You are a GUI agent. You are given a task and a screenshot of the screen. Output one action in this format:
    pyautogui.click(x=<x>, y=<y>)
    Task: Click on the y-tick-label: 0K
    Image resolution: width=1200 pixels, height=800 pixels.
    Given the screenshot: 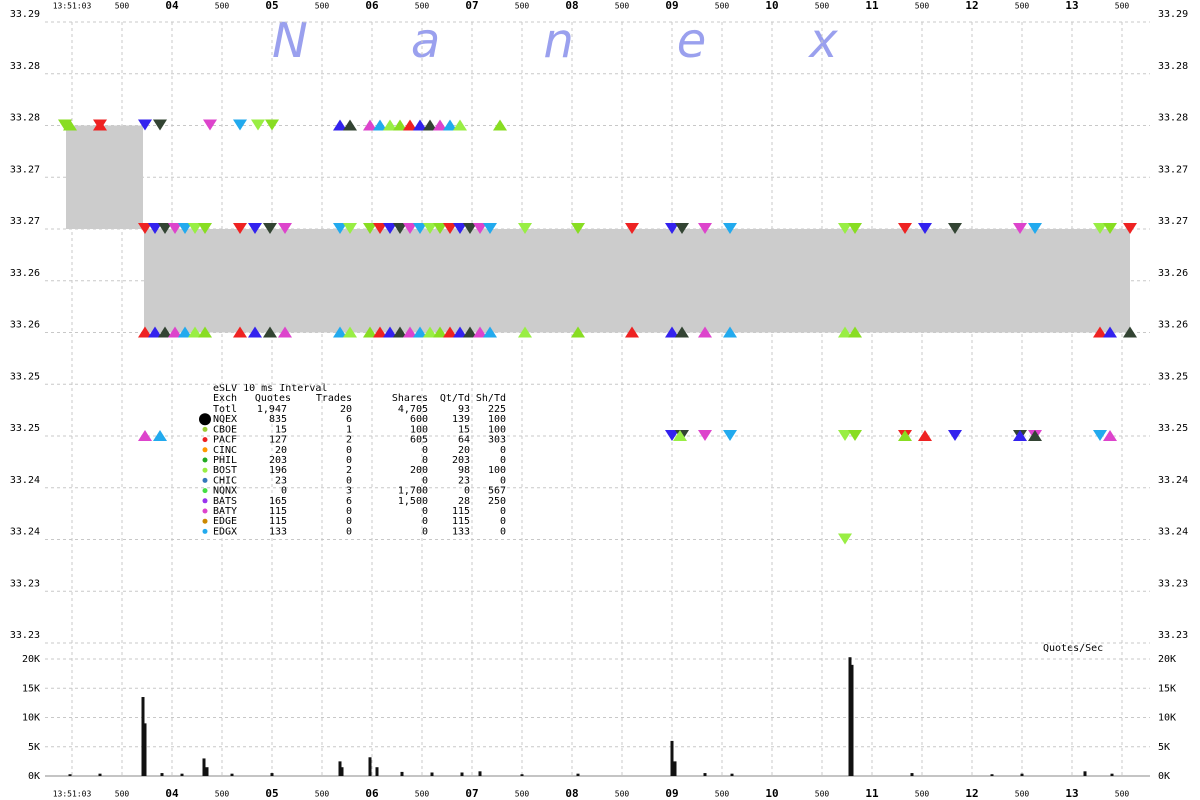 What is the action you would take?
    pyautogui.click(x=34, y=776)
    